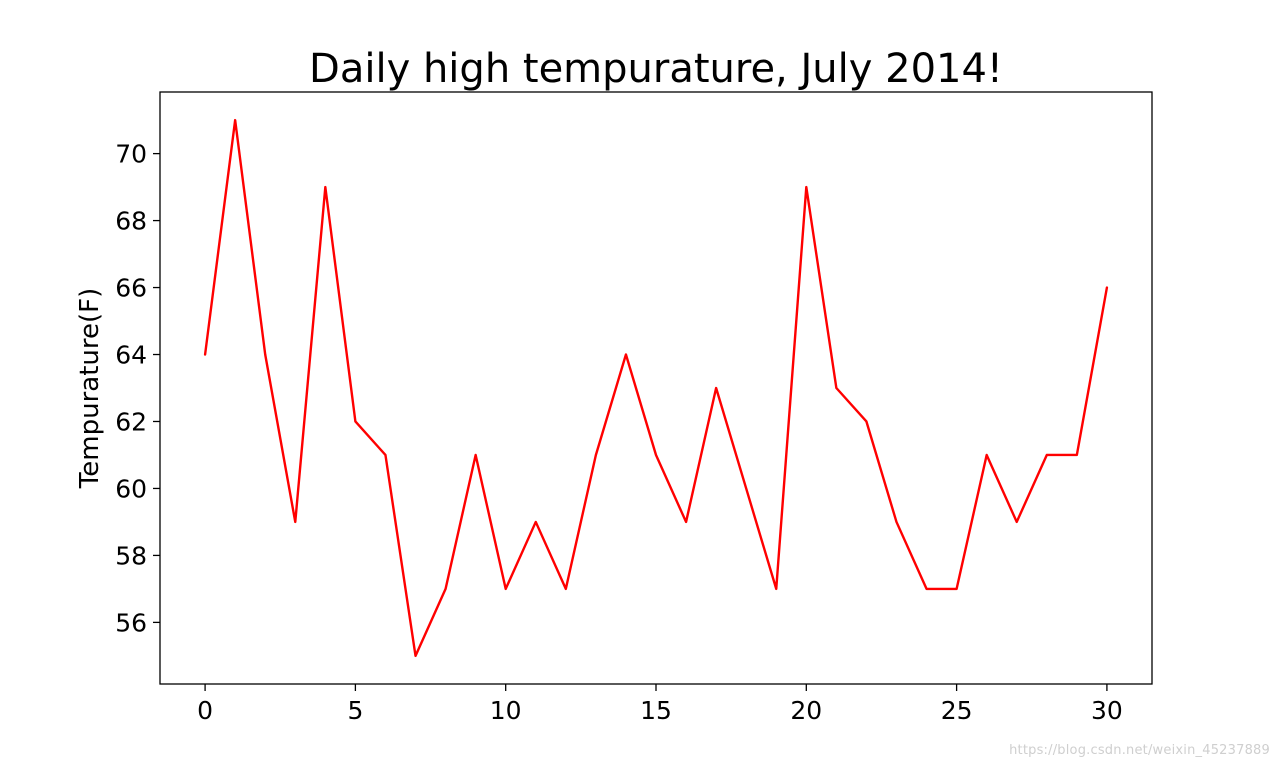 The image size is (1280, 768). Describe the element at coordinates (355, 710) in the screenshot. I see `x-tick-label: 5` at that location.